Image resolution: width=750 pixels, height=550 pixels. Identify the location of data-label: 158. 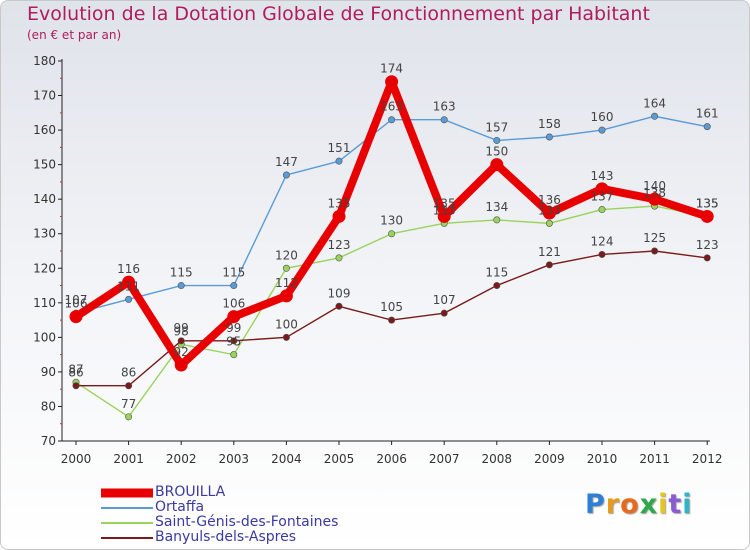
(549, 124).